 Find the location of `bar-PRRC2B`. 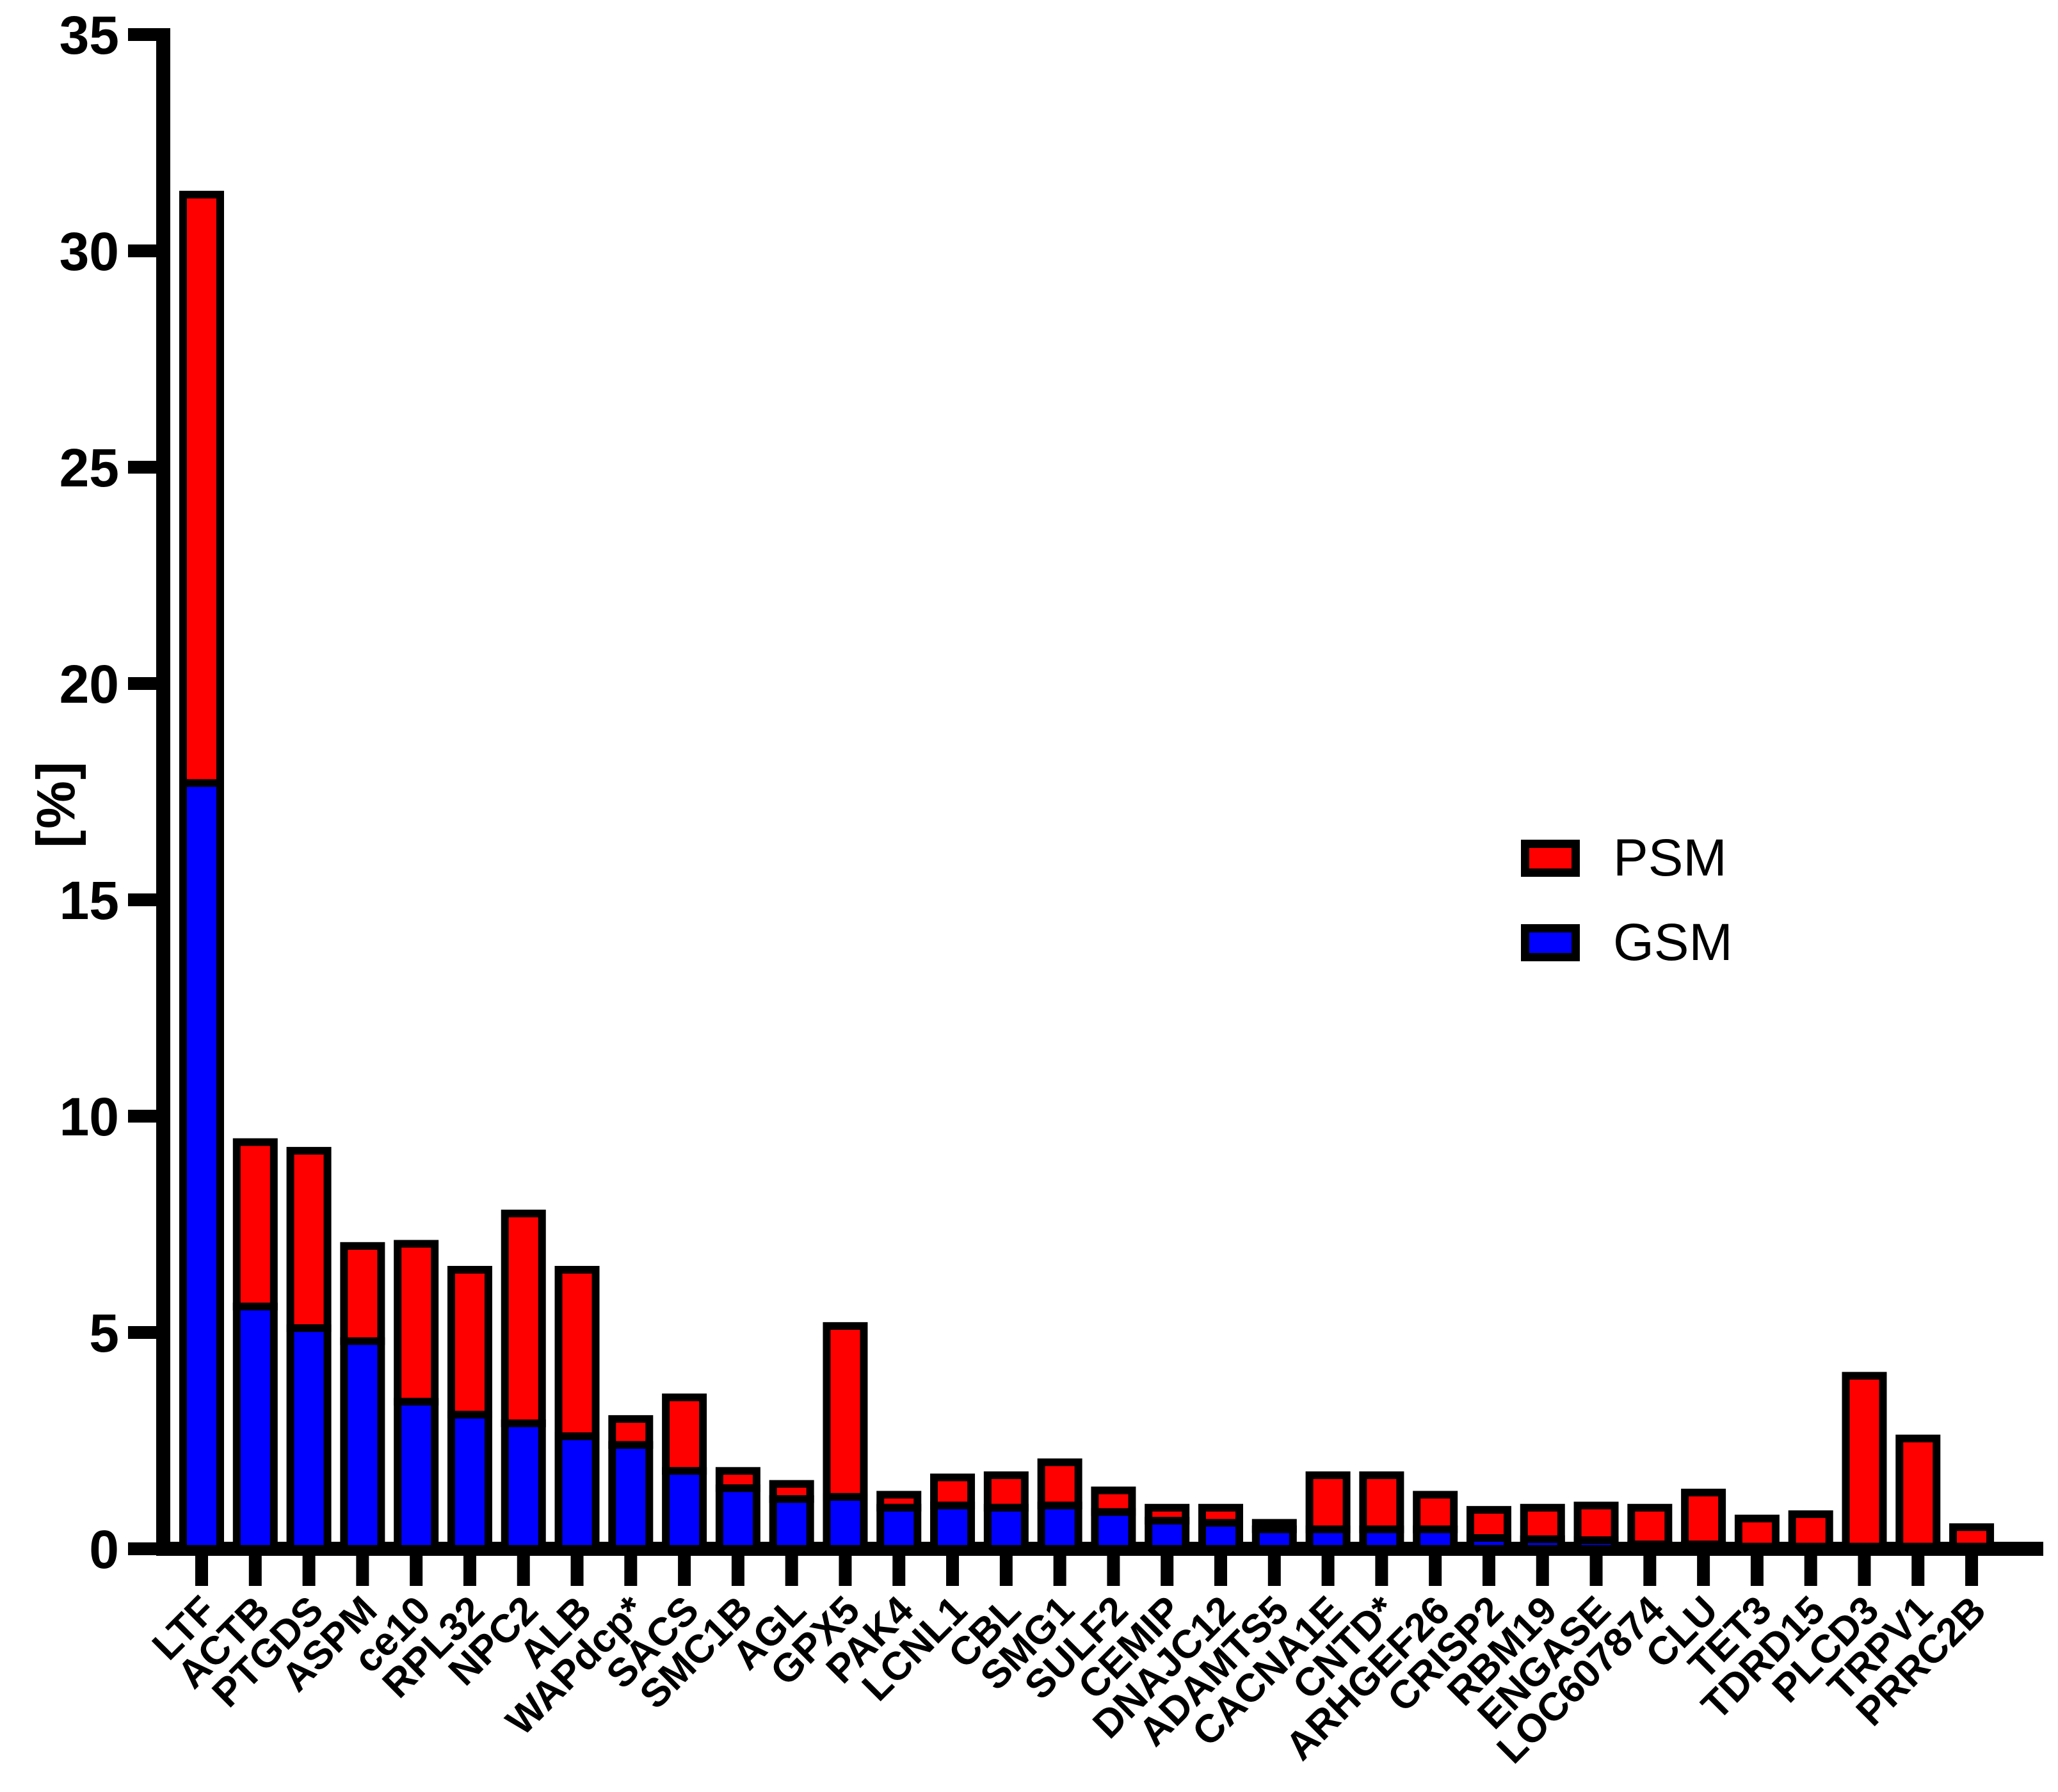

bar-PRRC2B is located at coordinates (1972, 1538).